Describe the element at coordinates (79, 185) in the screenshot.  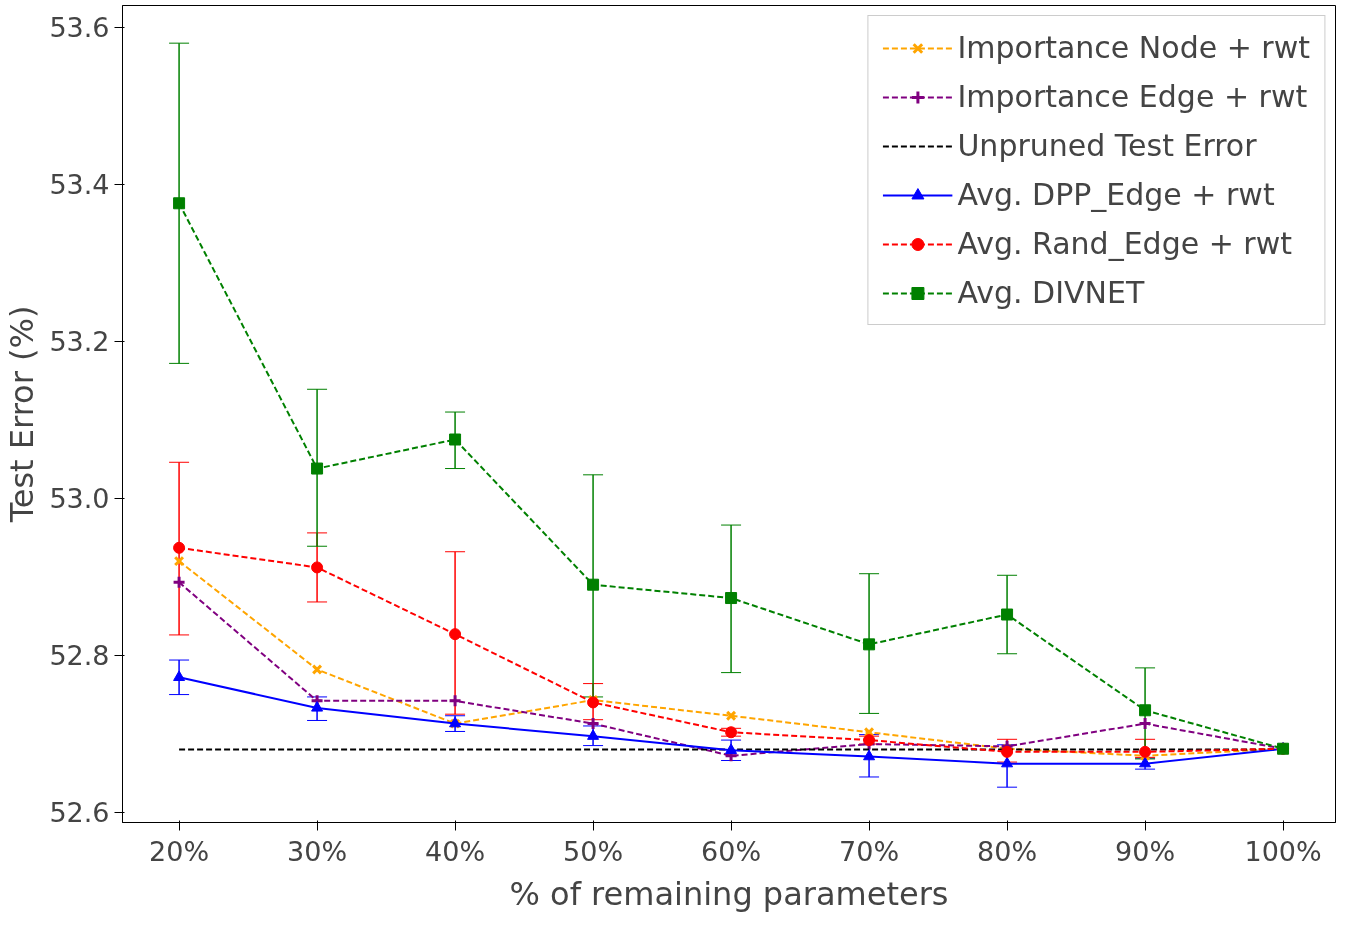
I see `y-tick-label: 53.4` at that location.